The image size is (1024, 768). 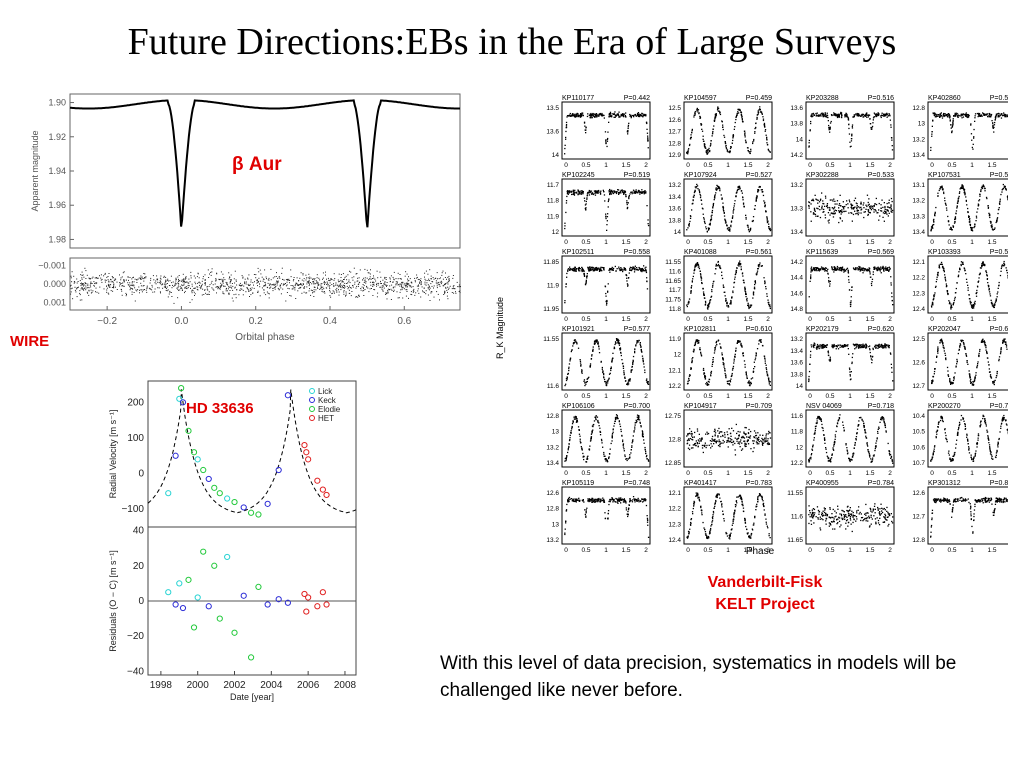 I want to click on rv-xtick-label: 2000, so click(x=198, y=685).